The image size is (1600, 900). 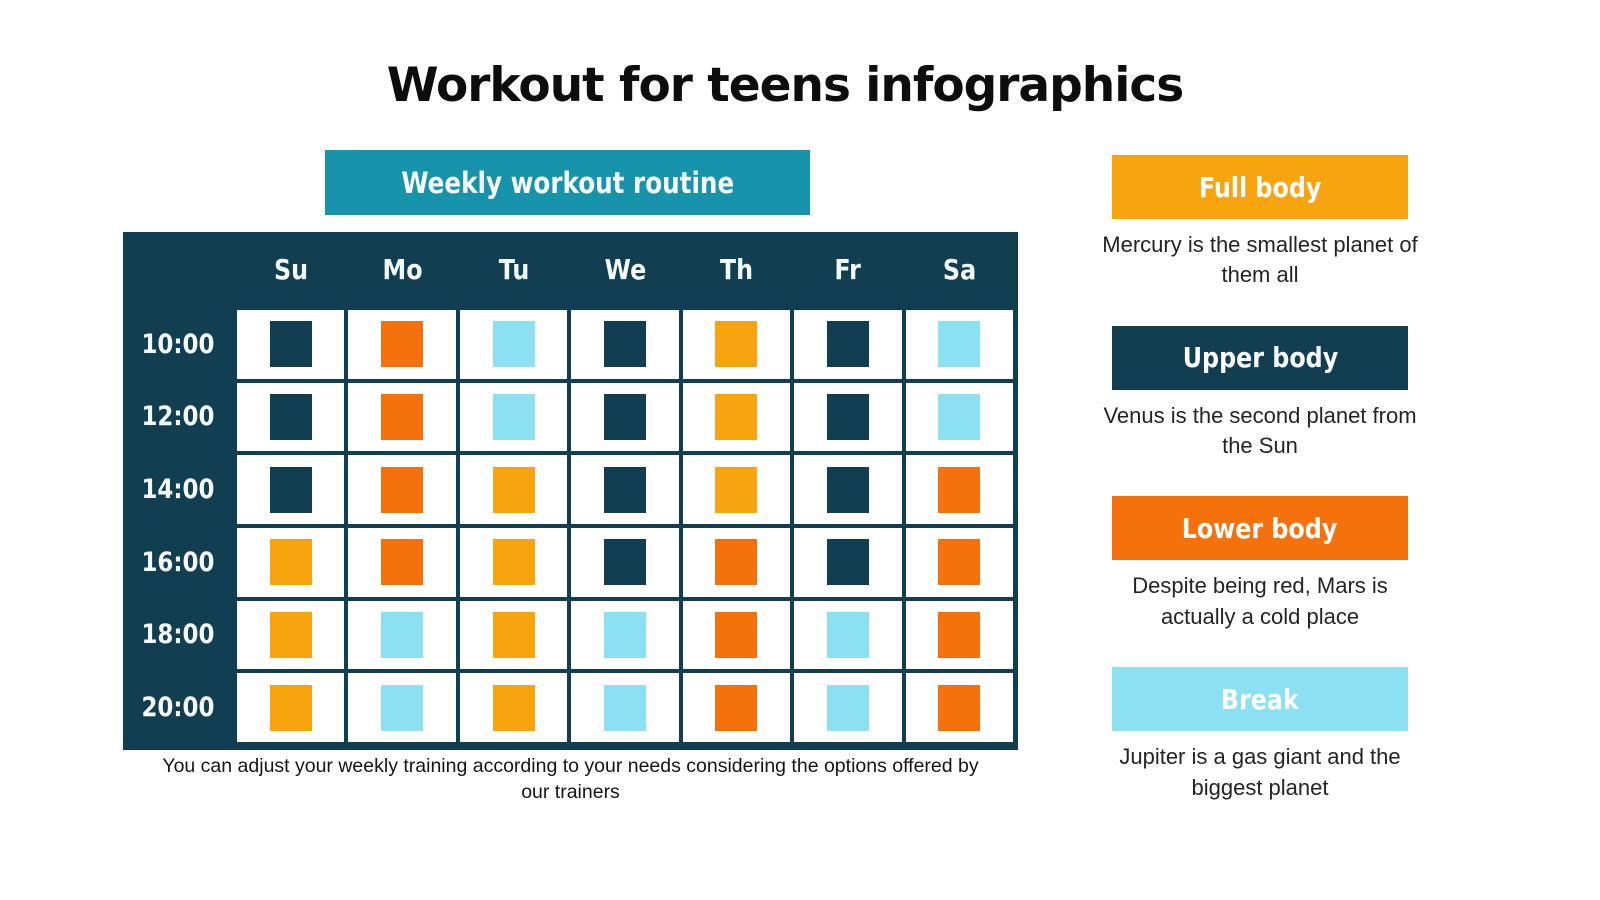 What do you see at coordinates (1260, 358) in the screenshot?
I see `legend-label: Upper body` at bounding box center [1260, 358].